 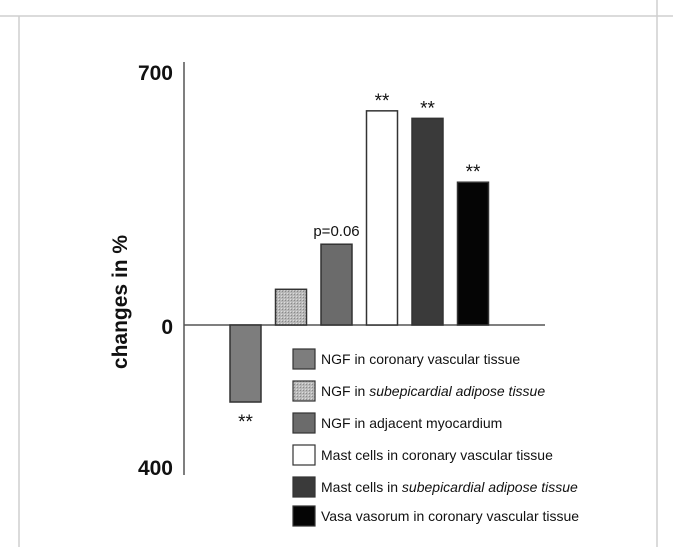 What do you see at coordinates (336, 284) in the screenshot?
I see `bar-ngf-adjacent-myocardium` at bounding box center [336, 284].